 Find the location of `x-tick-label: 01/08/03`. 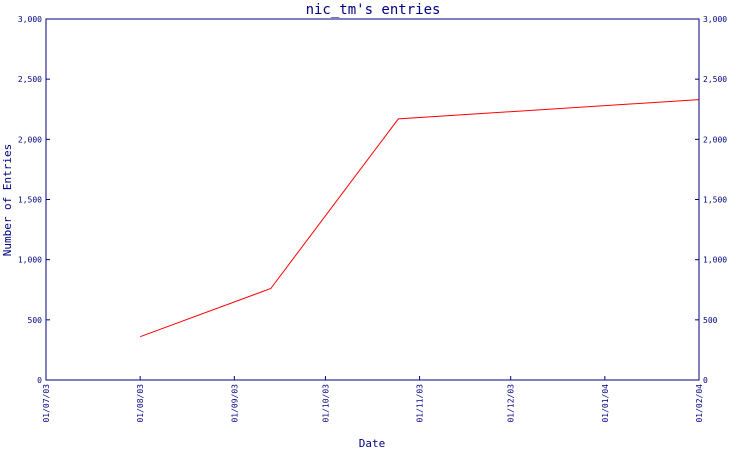

x-tick-label: 01/08/03 is located at coordinates (140, 403).